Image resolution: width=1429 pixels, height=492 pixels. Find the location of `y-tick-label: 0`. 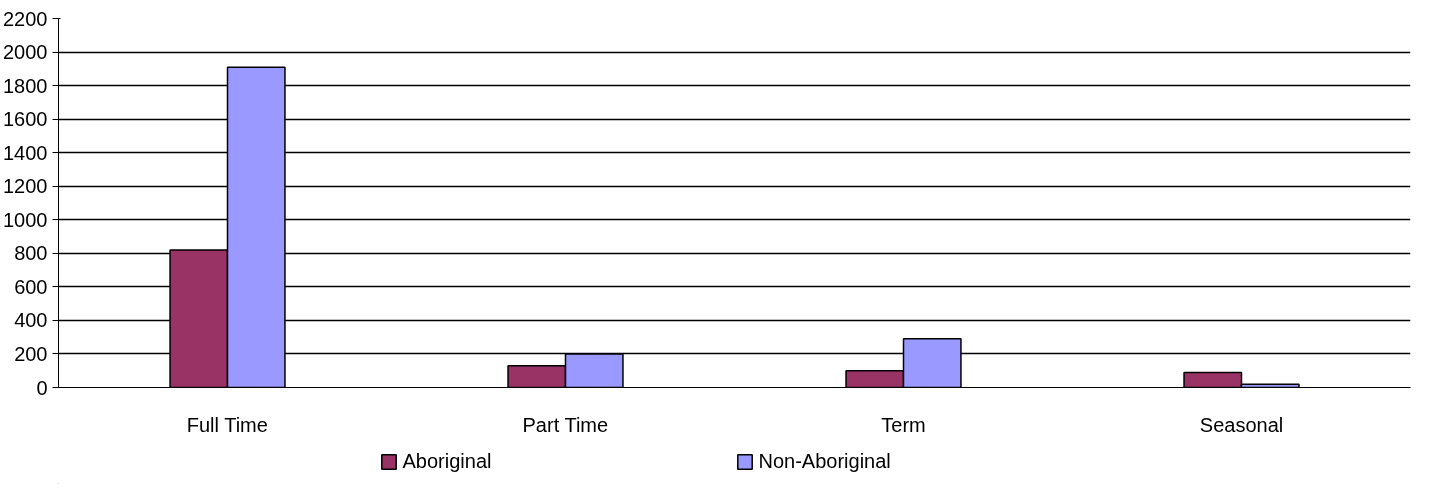

y-tick-label: 0 is located at coordinates (42, 387).